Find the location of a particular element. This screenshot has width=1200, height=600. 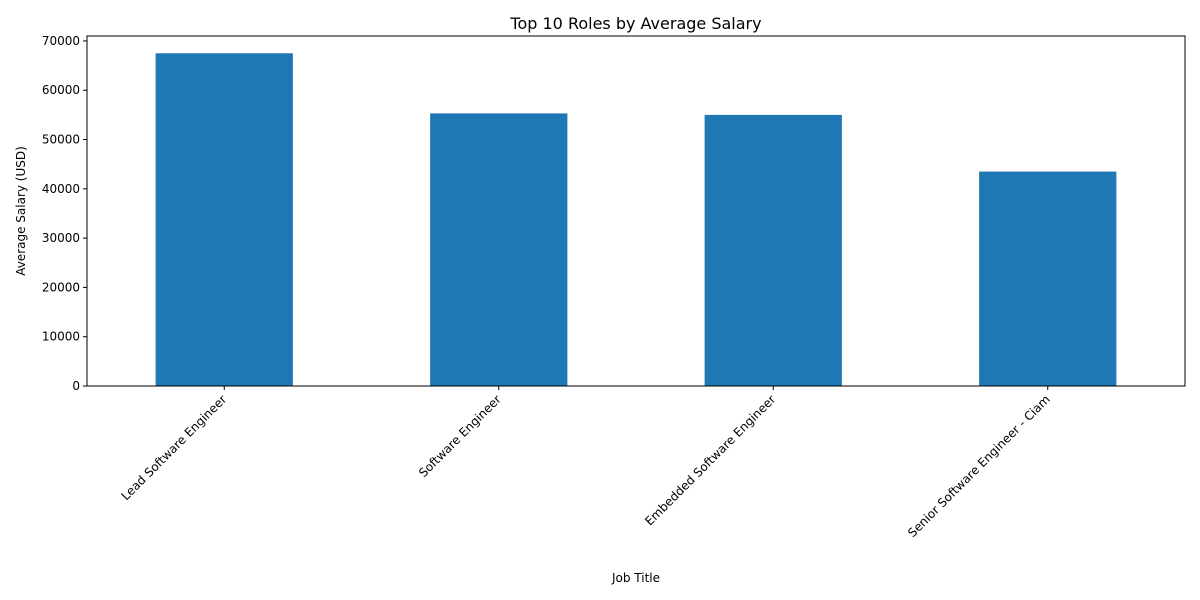

y-tick-label: 20000 is located at coordinates (61, 287).